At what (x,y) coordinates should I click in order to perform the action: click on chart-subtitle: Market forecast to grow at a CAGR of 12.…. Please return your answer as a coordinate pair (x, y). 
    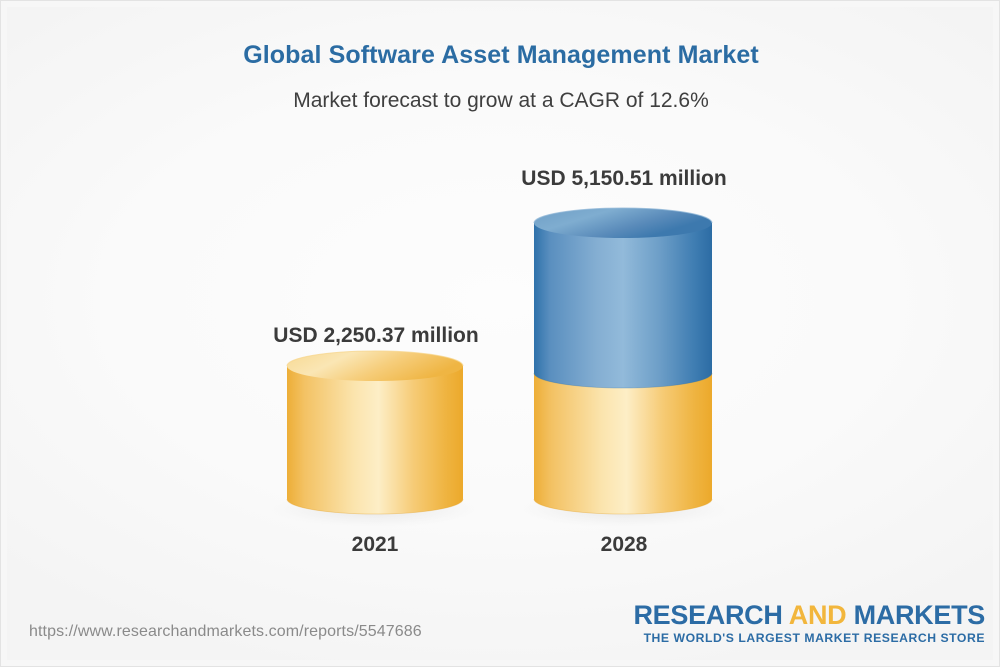
    Looking at the image, I should click on (501, 100).